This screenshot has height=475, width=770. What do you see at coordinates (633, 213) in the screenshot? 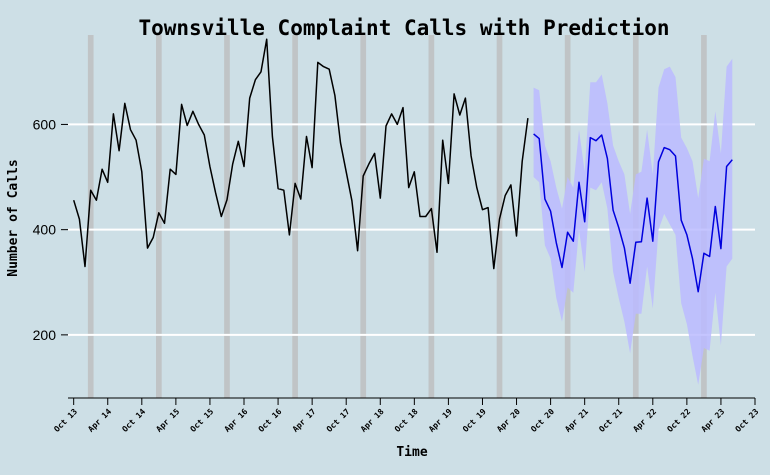
I see `prediction-series-line` at bounding box center [633, 213].